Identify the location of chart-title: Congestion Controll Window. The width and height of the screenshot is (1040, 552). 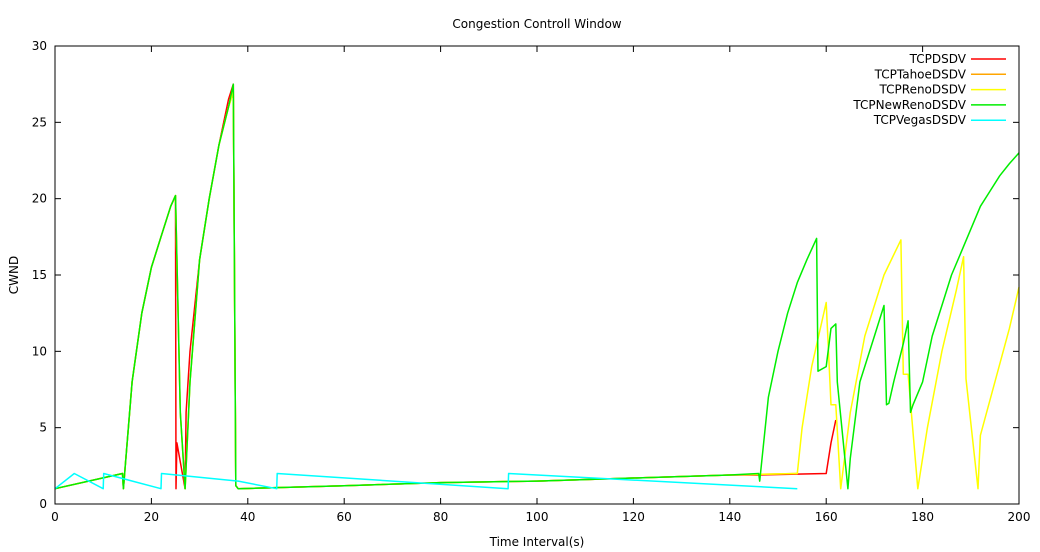
(536, 24).